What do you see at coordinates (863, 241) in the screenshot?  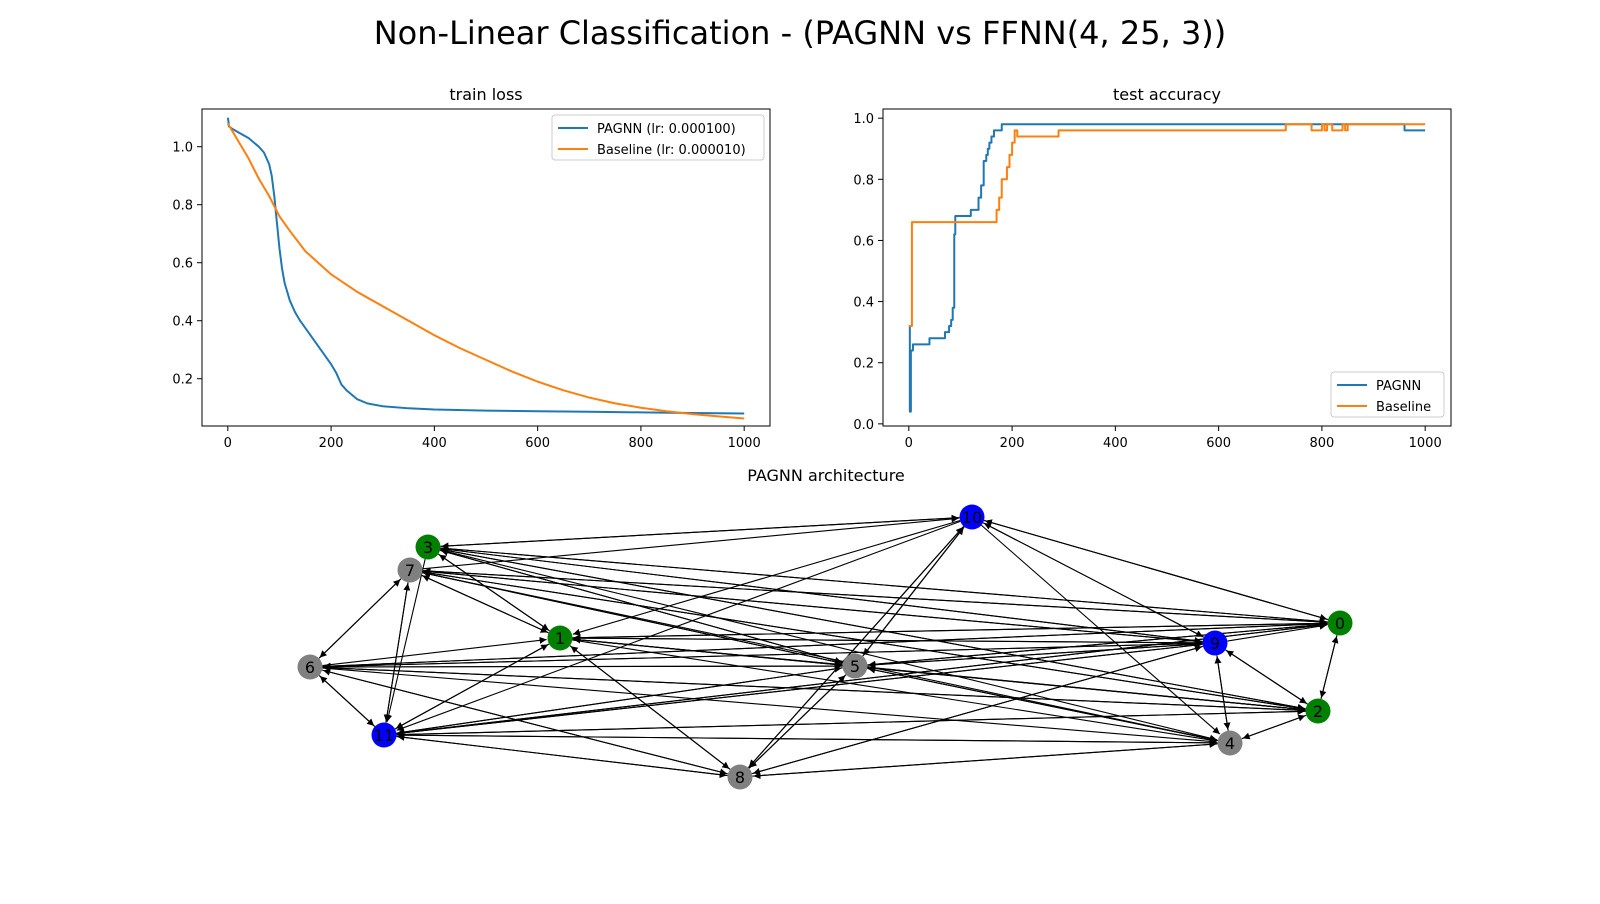 I see `test-accuracy-y-tick-label: 0.6` at bounding box center [863, 241].